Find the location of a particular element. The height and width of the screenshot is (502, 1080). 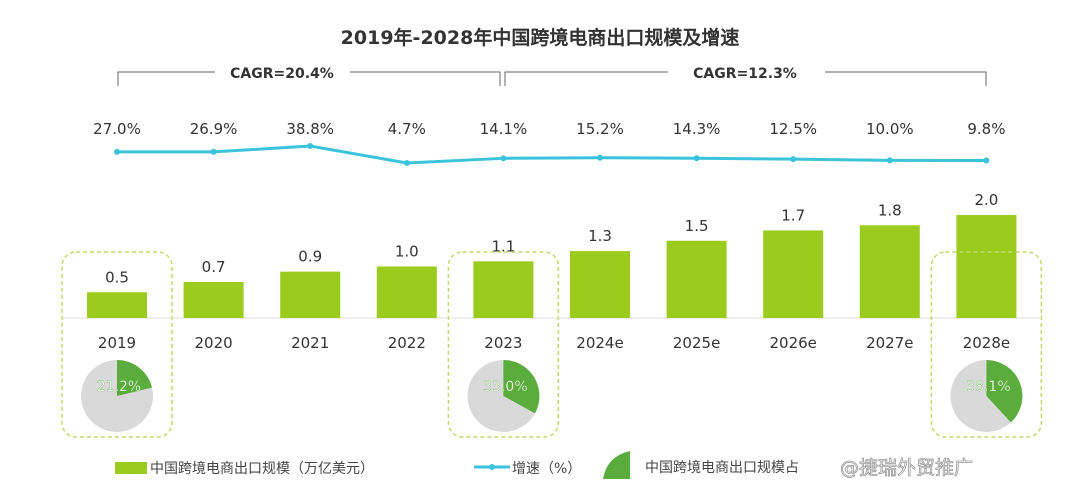

bar-value-label: 1.3 is located at coordinates (600, 236).